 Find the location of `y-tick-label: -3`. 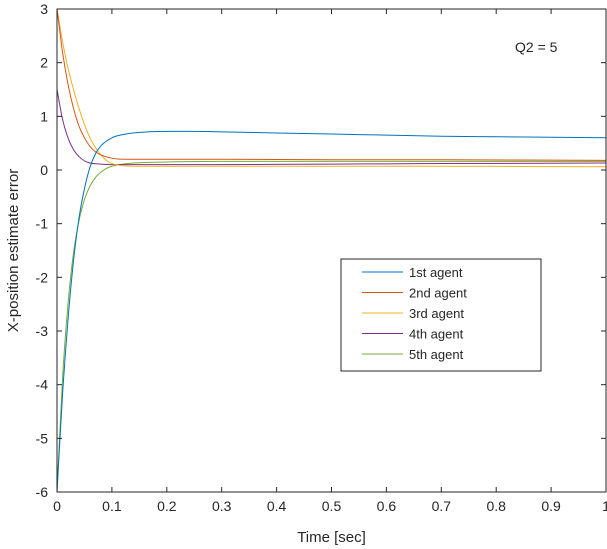

y-tick-label: -3 is located at coordinates (42, 331).